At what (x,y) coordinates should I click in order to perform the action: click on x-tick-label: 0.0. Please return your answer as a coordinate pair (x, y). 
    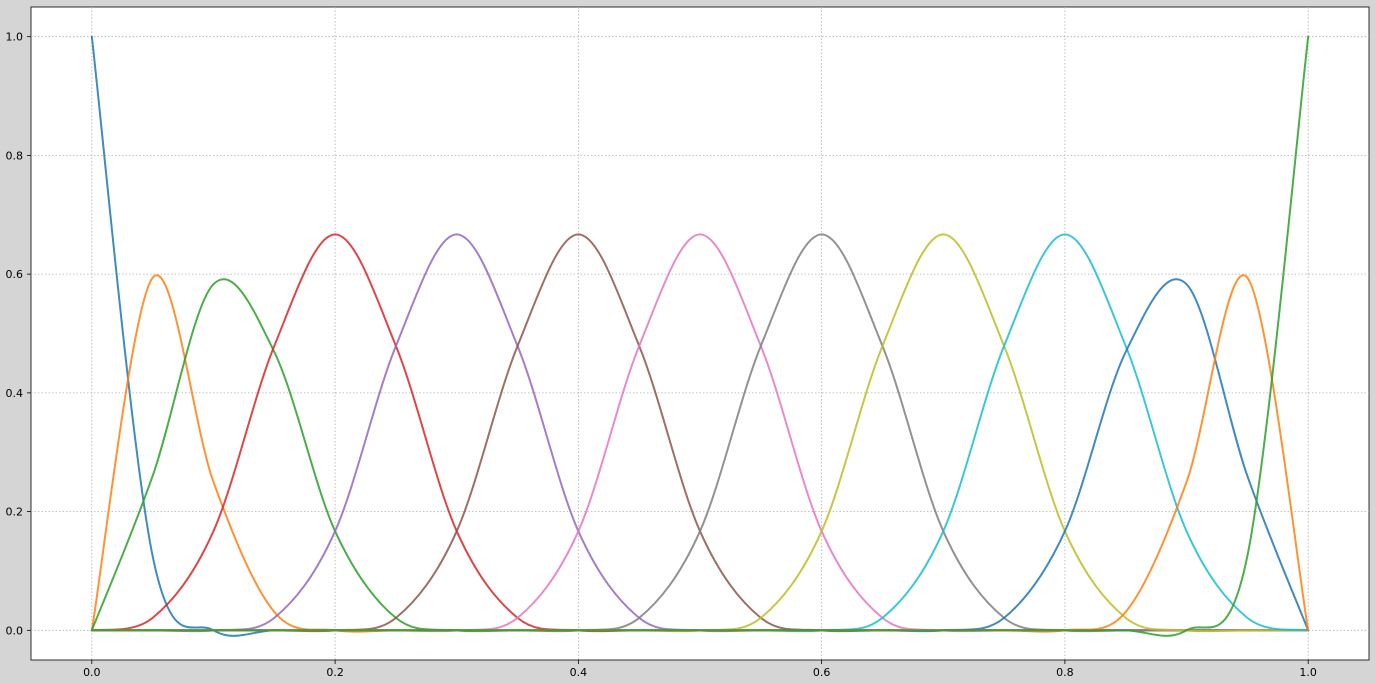
    Looking at the image, I should click on (92, 672).